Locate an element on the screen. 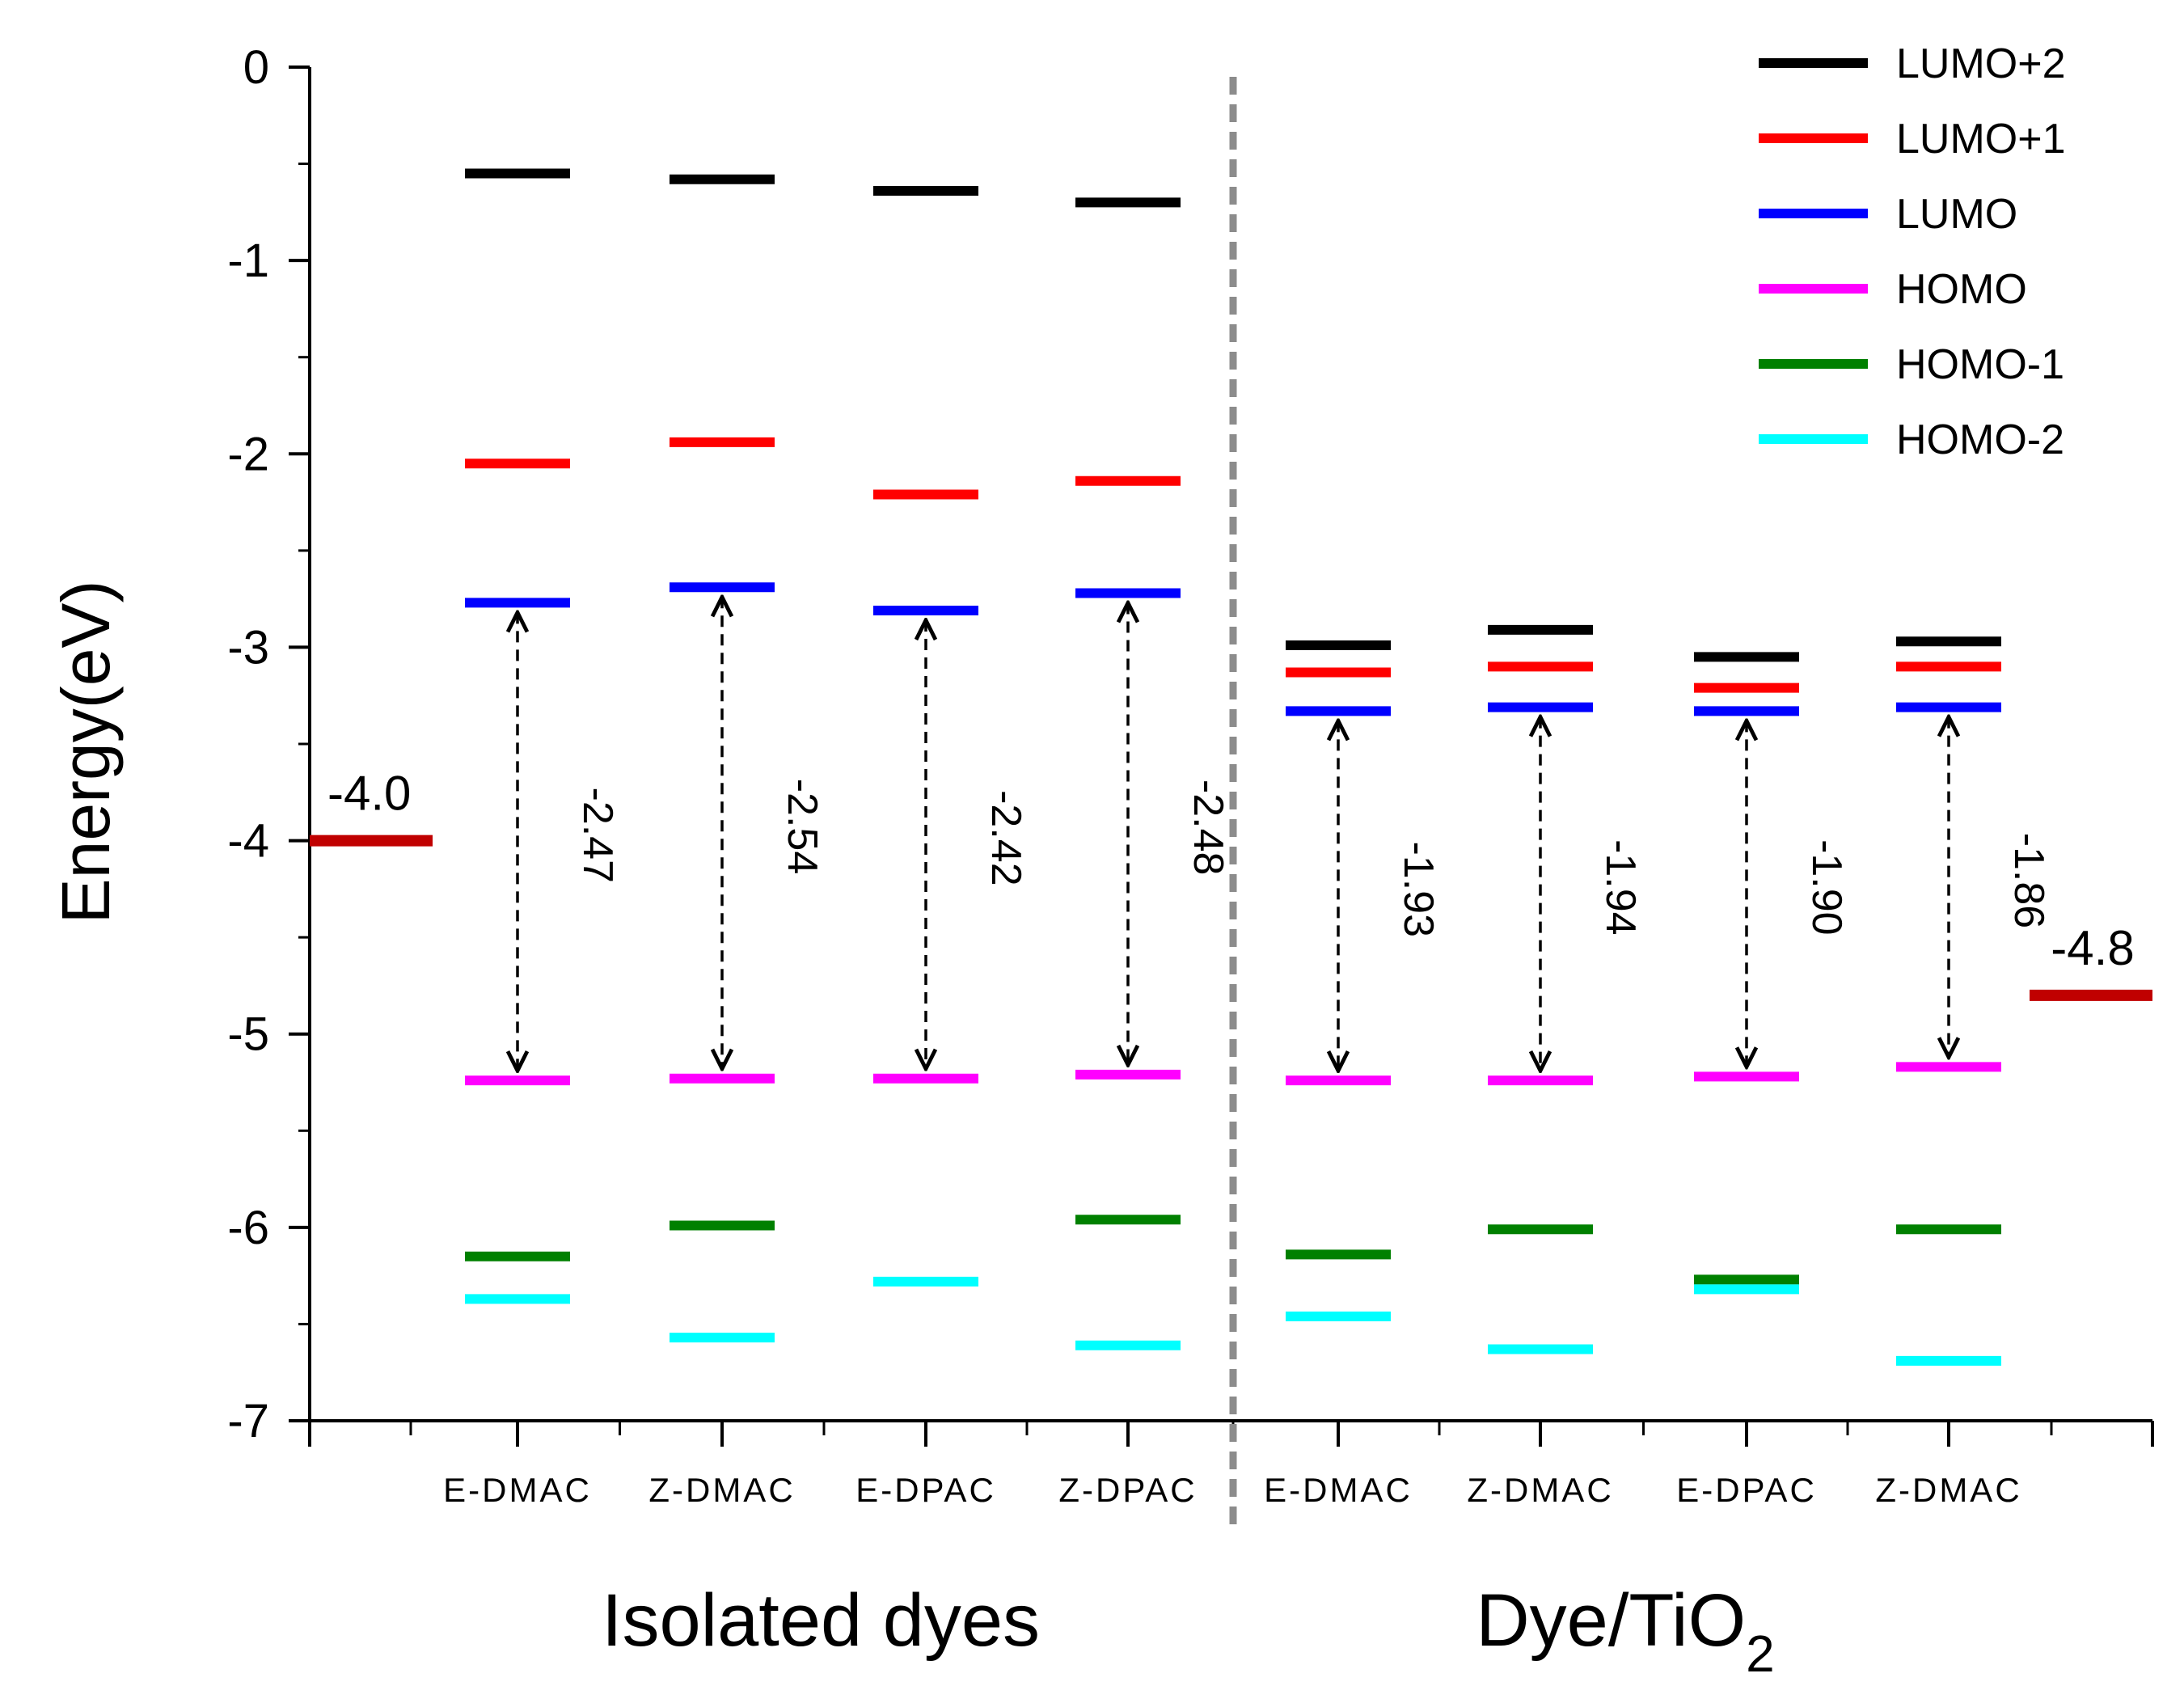 This screenshot has height=1703, width=2184. y-tick-label: -1 is located at coordinates (248, 261).